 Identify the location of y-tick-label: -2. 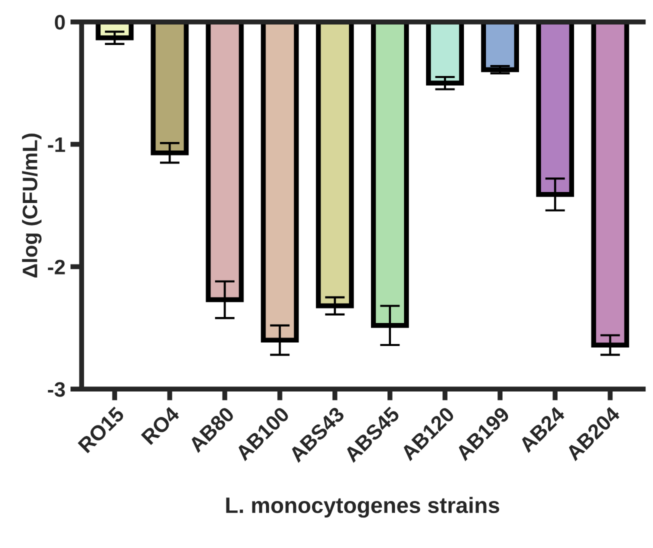
(56, 267).